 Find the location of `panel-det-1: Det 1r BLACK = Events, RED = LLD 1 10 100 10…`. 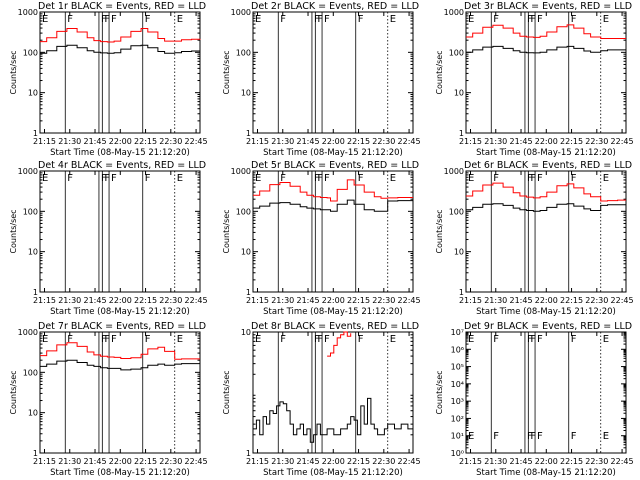

panel-det-1: Det 1r BLACK = Events, RED = LLD 1 10 100 10… is located at coordinates (108, 79).